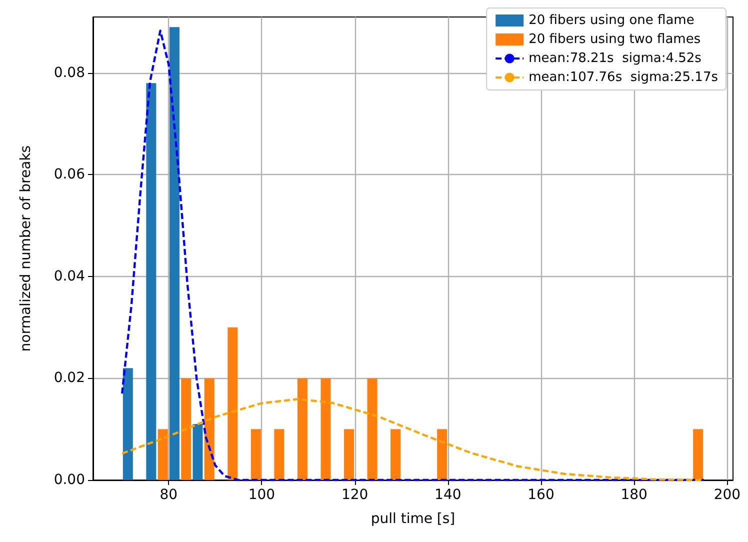 The height and width of the screenshot is (542, 748). Describe the element at coordinates (169, 495) in the screenshot. I see `x-tick-label: 80` at that location.